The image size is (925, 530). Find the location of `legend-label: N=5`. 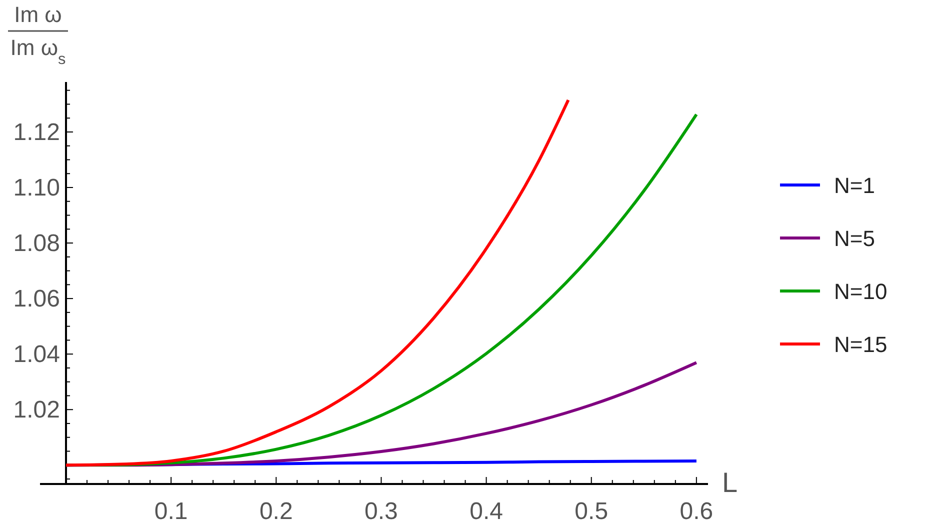

legend-label: N=5 is located at coordinates (854, 238).